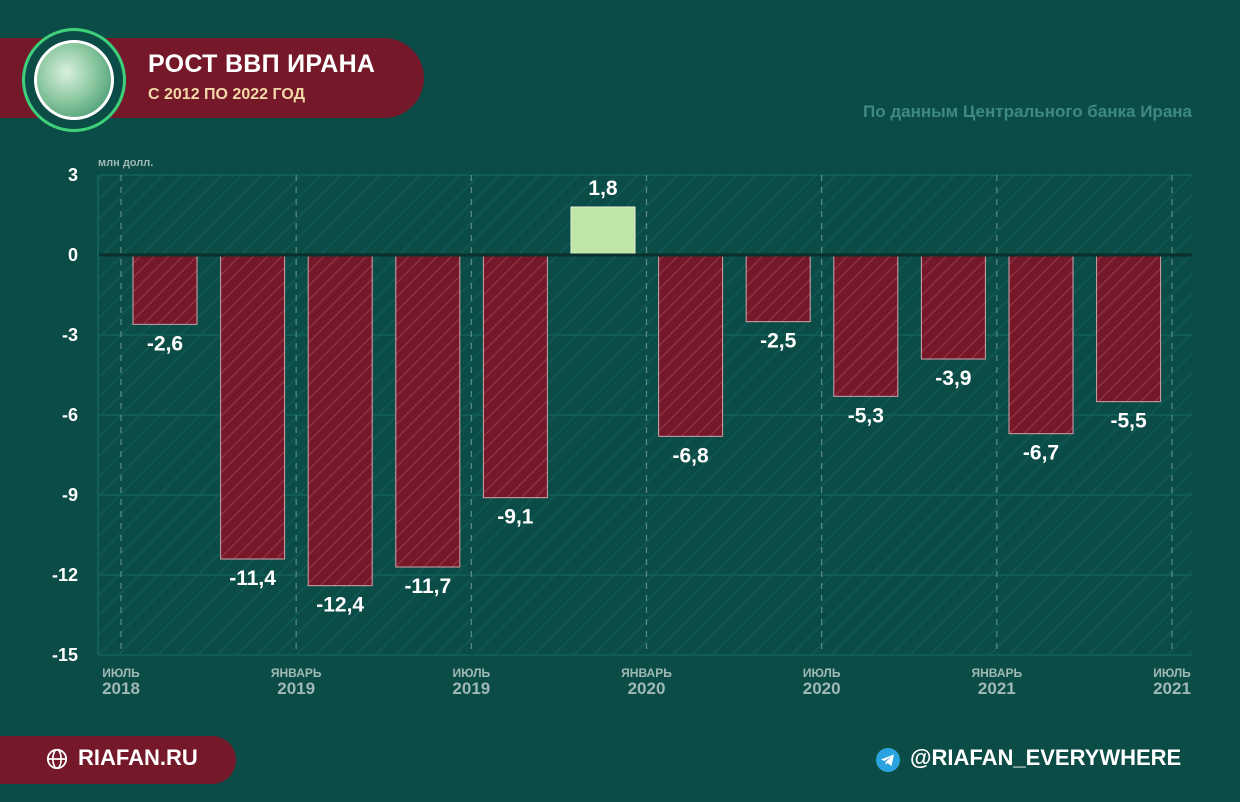 The height and width of the screenshot is (802, 1240). What do you see at coordinates (427, 586) in the screenshot?
I see `data-label: -11,7` at bounding box center [427, 586].